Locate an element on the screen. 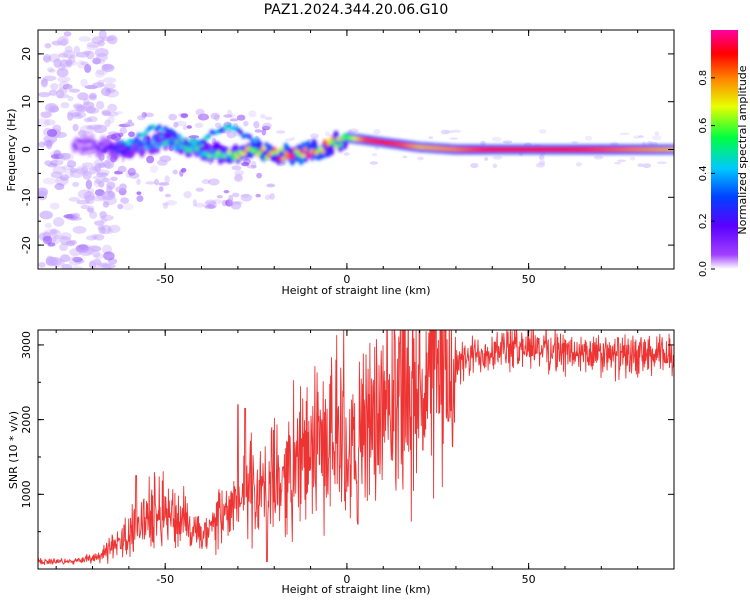  spectrogram-y-tick-label: 20 is located at coordinates (26, 54).